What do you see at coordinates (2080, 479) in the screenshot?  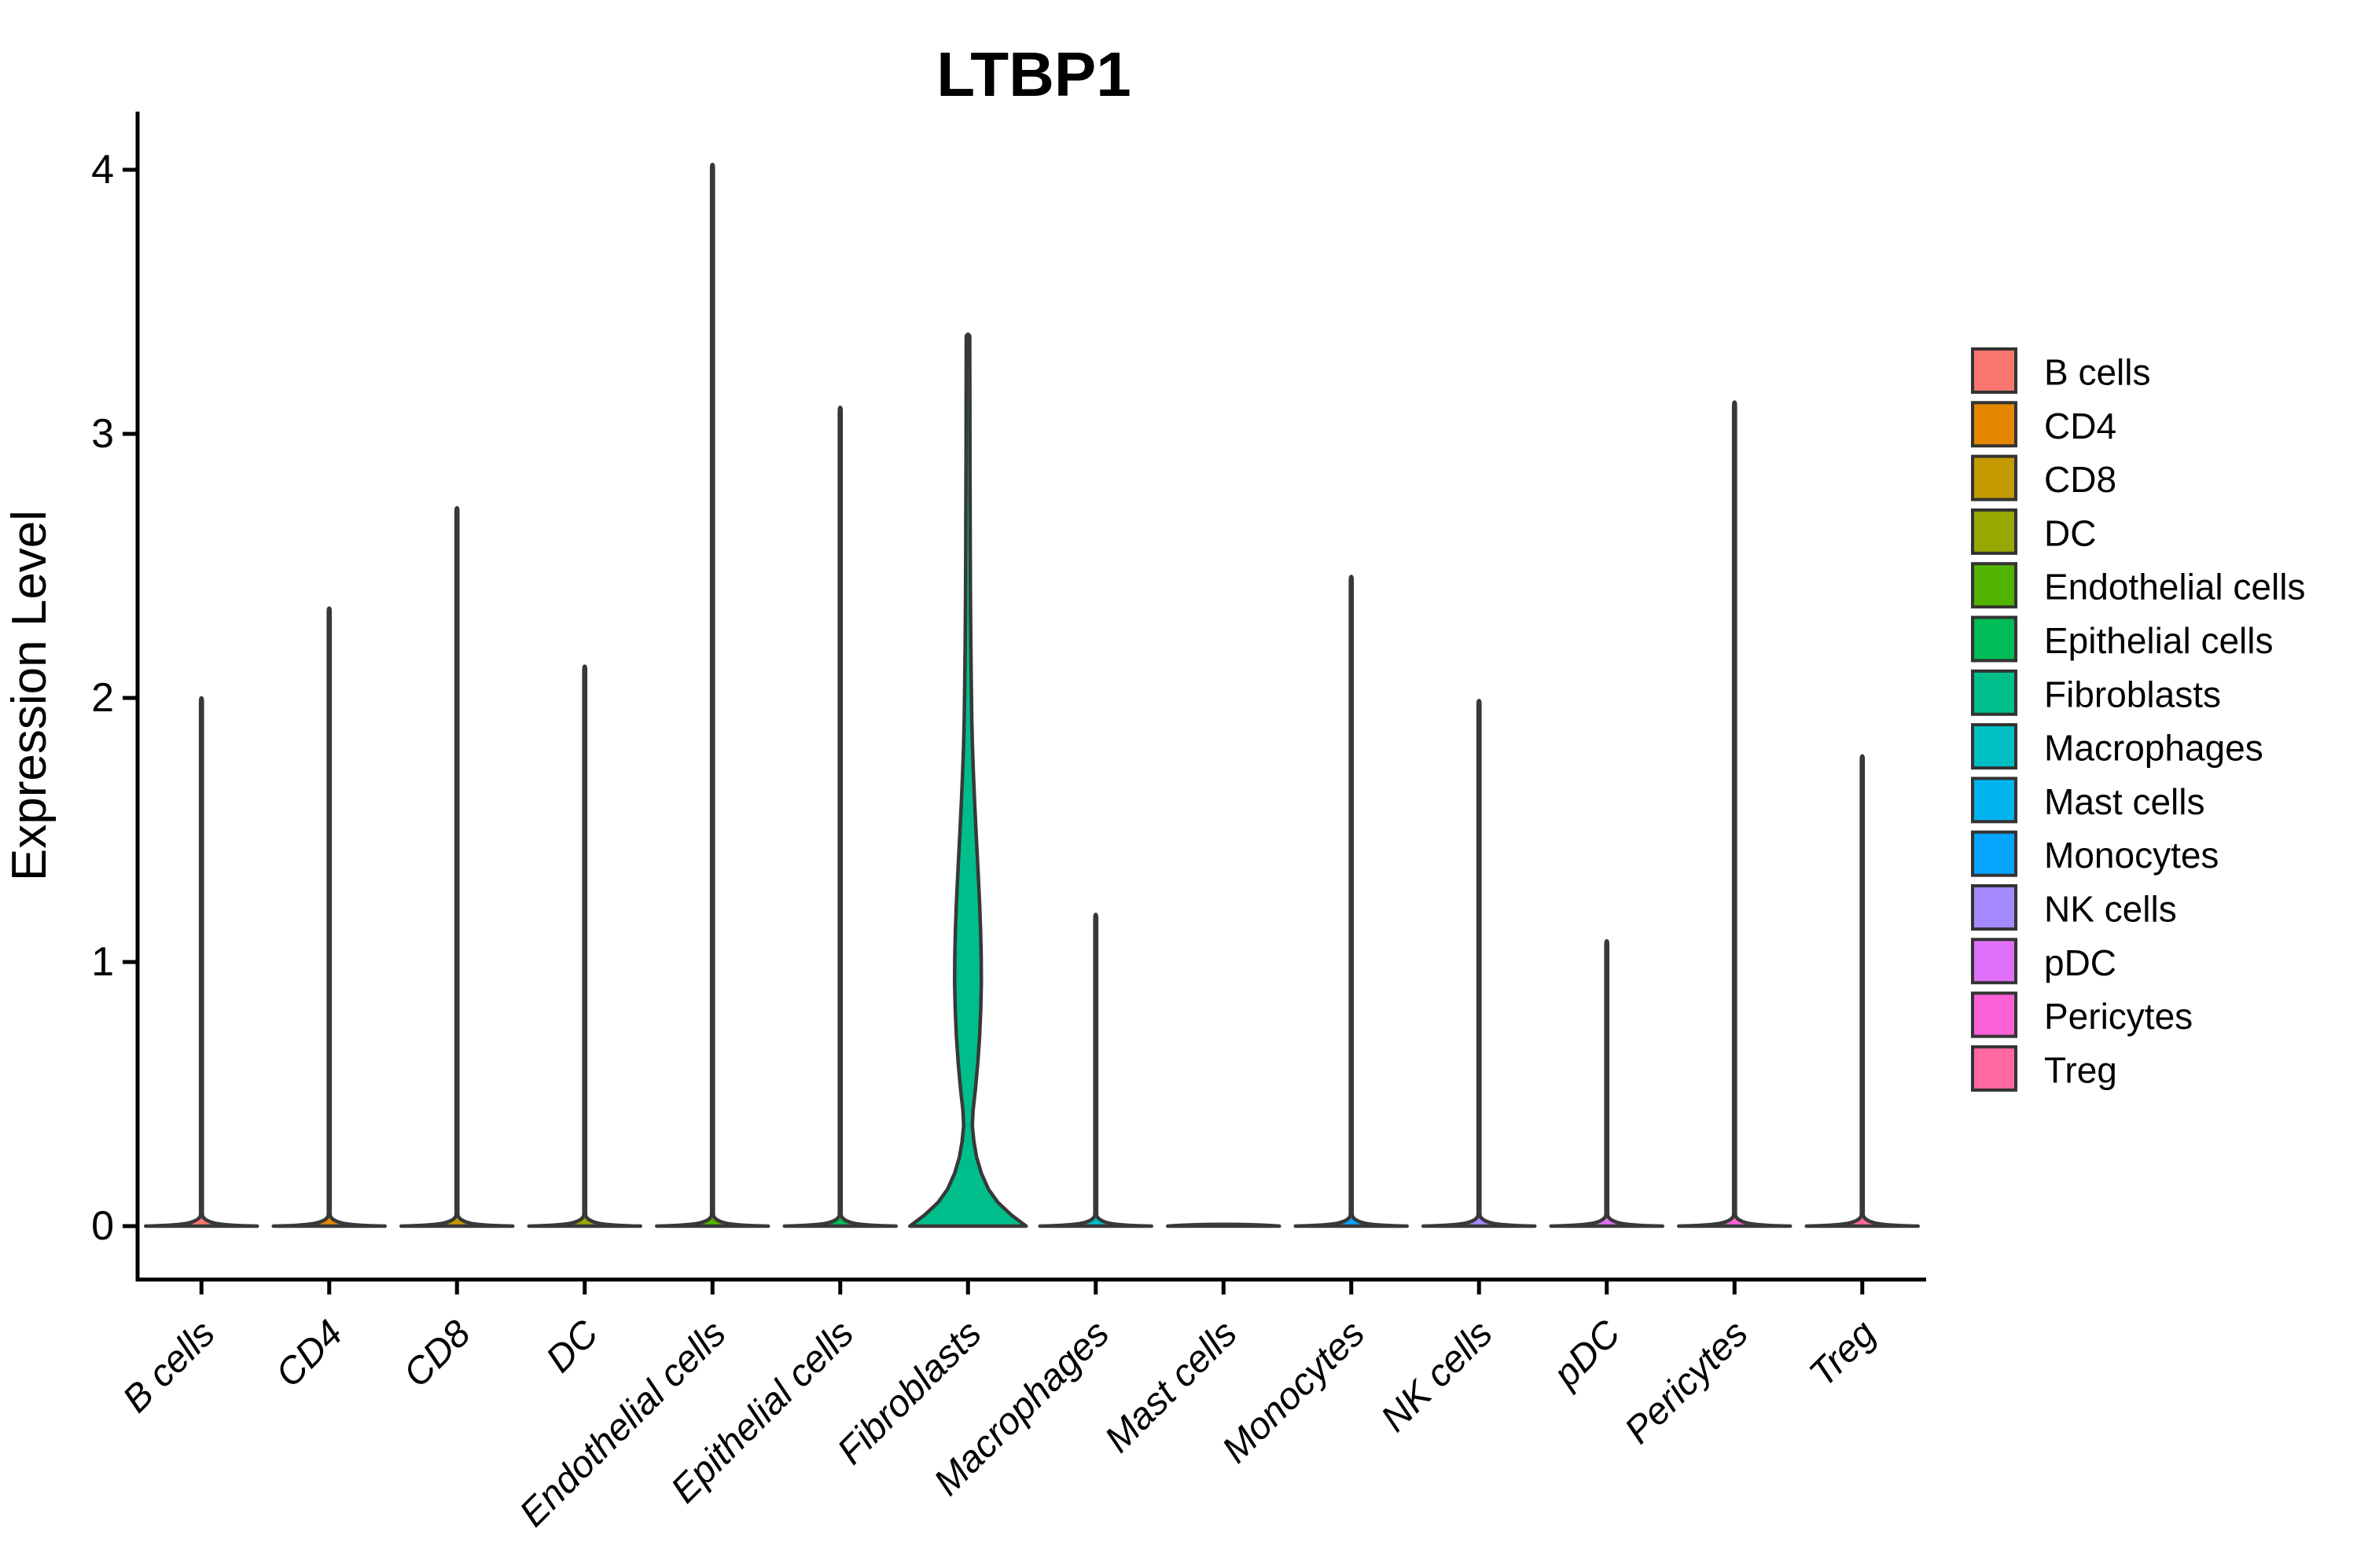 I see `legend-label: CD8` at bounding box center [2080, 479].